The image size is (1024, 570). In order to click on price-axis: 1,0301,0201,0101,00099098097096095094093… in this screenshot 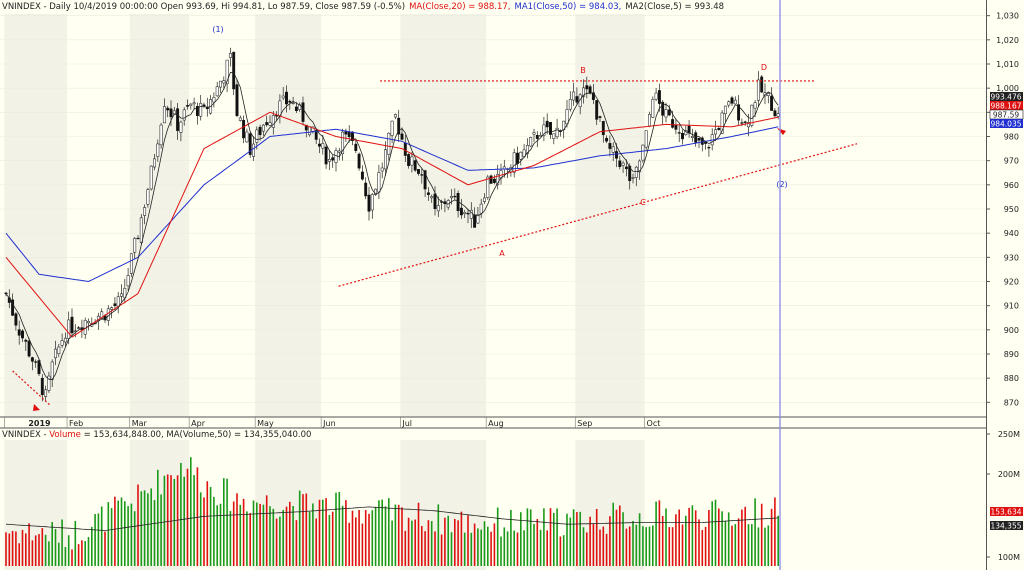, I will do `click(1005, 209)`.